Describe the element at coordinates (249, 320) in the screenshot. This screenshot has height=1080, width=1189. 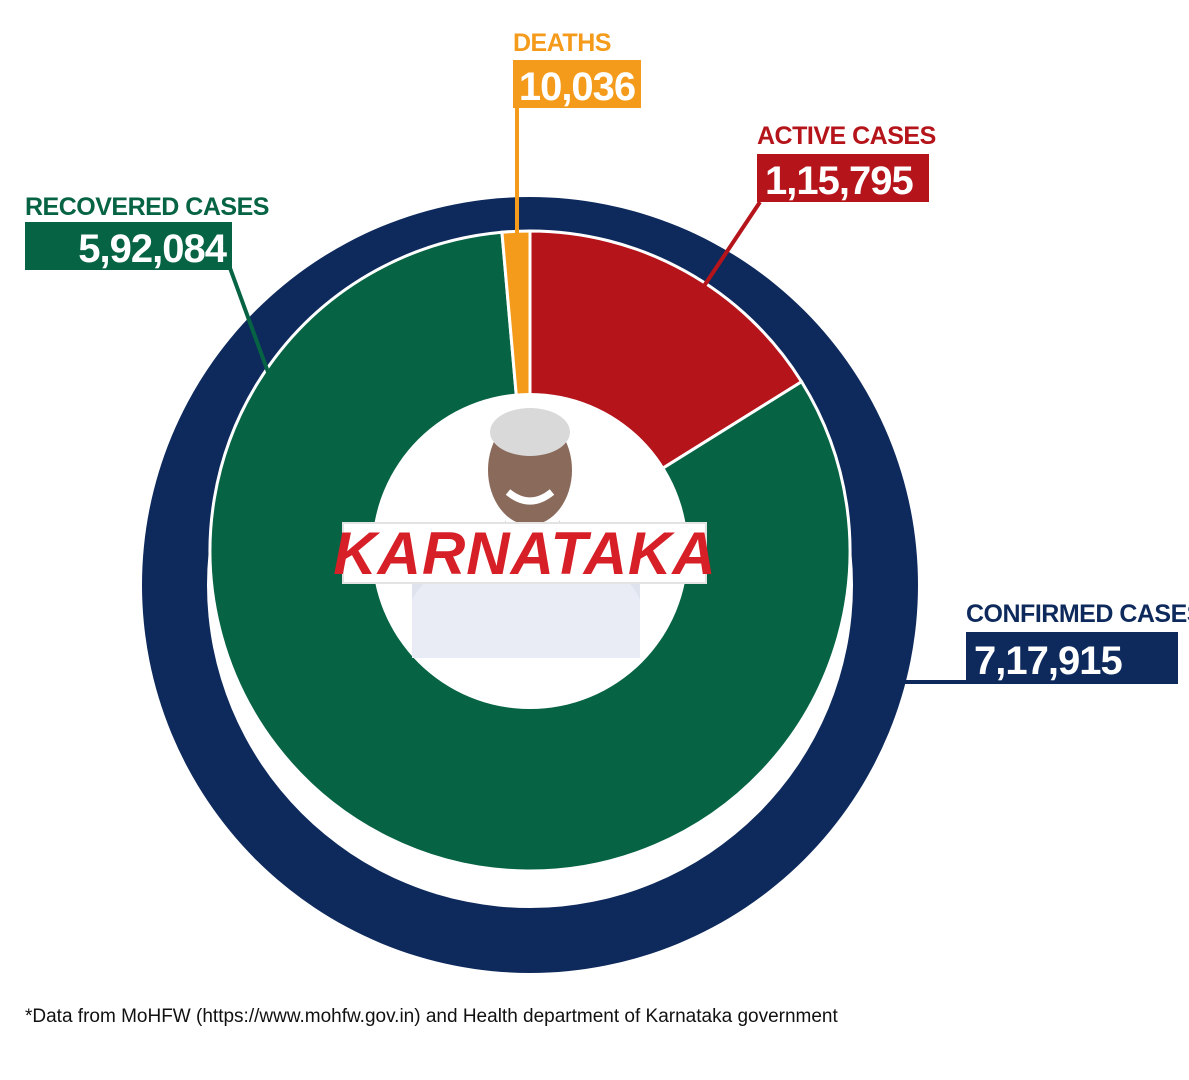
I see `recovered-leader-line` at that location.